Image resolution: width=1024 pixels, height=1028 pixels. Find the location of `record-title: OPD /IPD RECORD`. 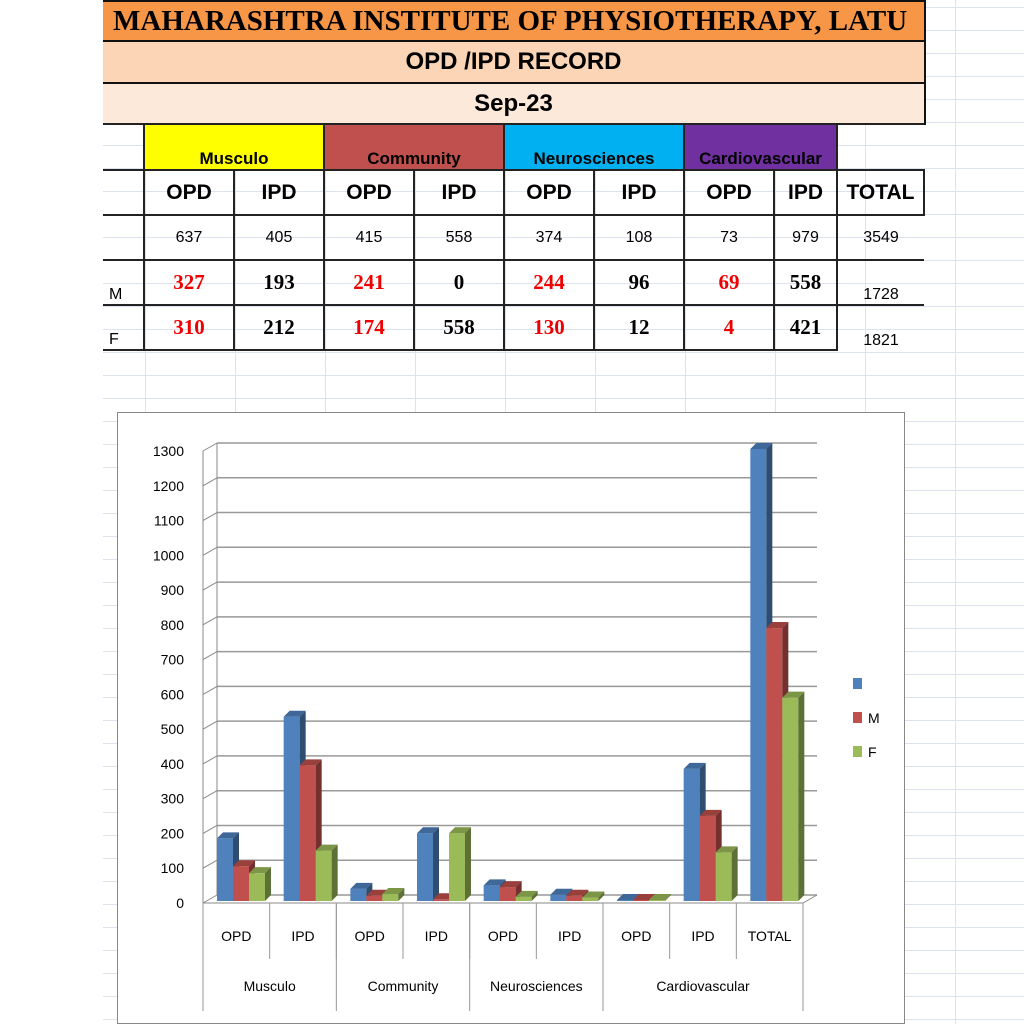

record-title: OPD /IPD RECORD is located at coordinates (514, 62).